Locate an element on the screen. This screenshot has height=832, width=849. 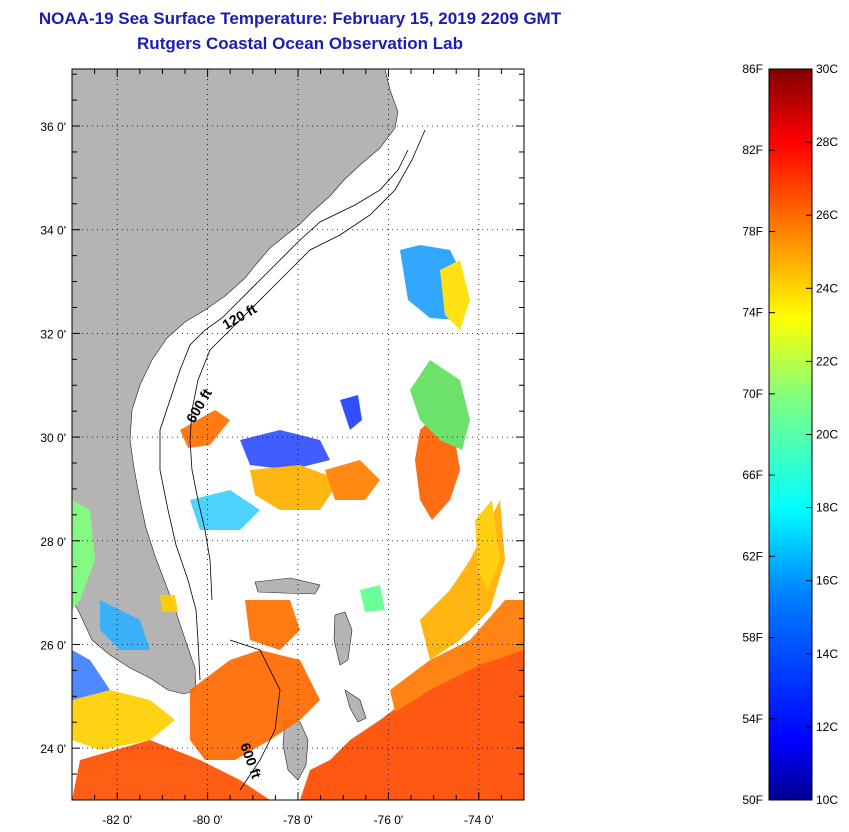
longitude-axis-labels: -82 0' -80 0' -78 0' -76 0' -74 0' is located at coordinates (297, 820).